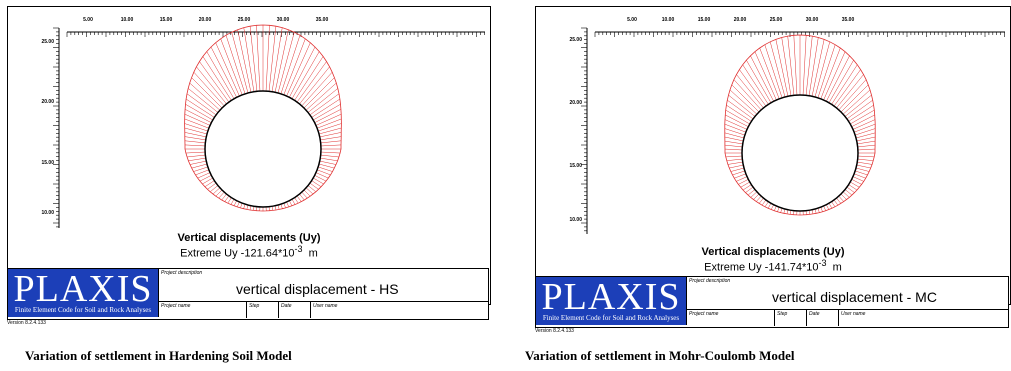 The image size is (1011, 371). I want to click on x-tick-label: 25.00, so click(776, 20).